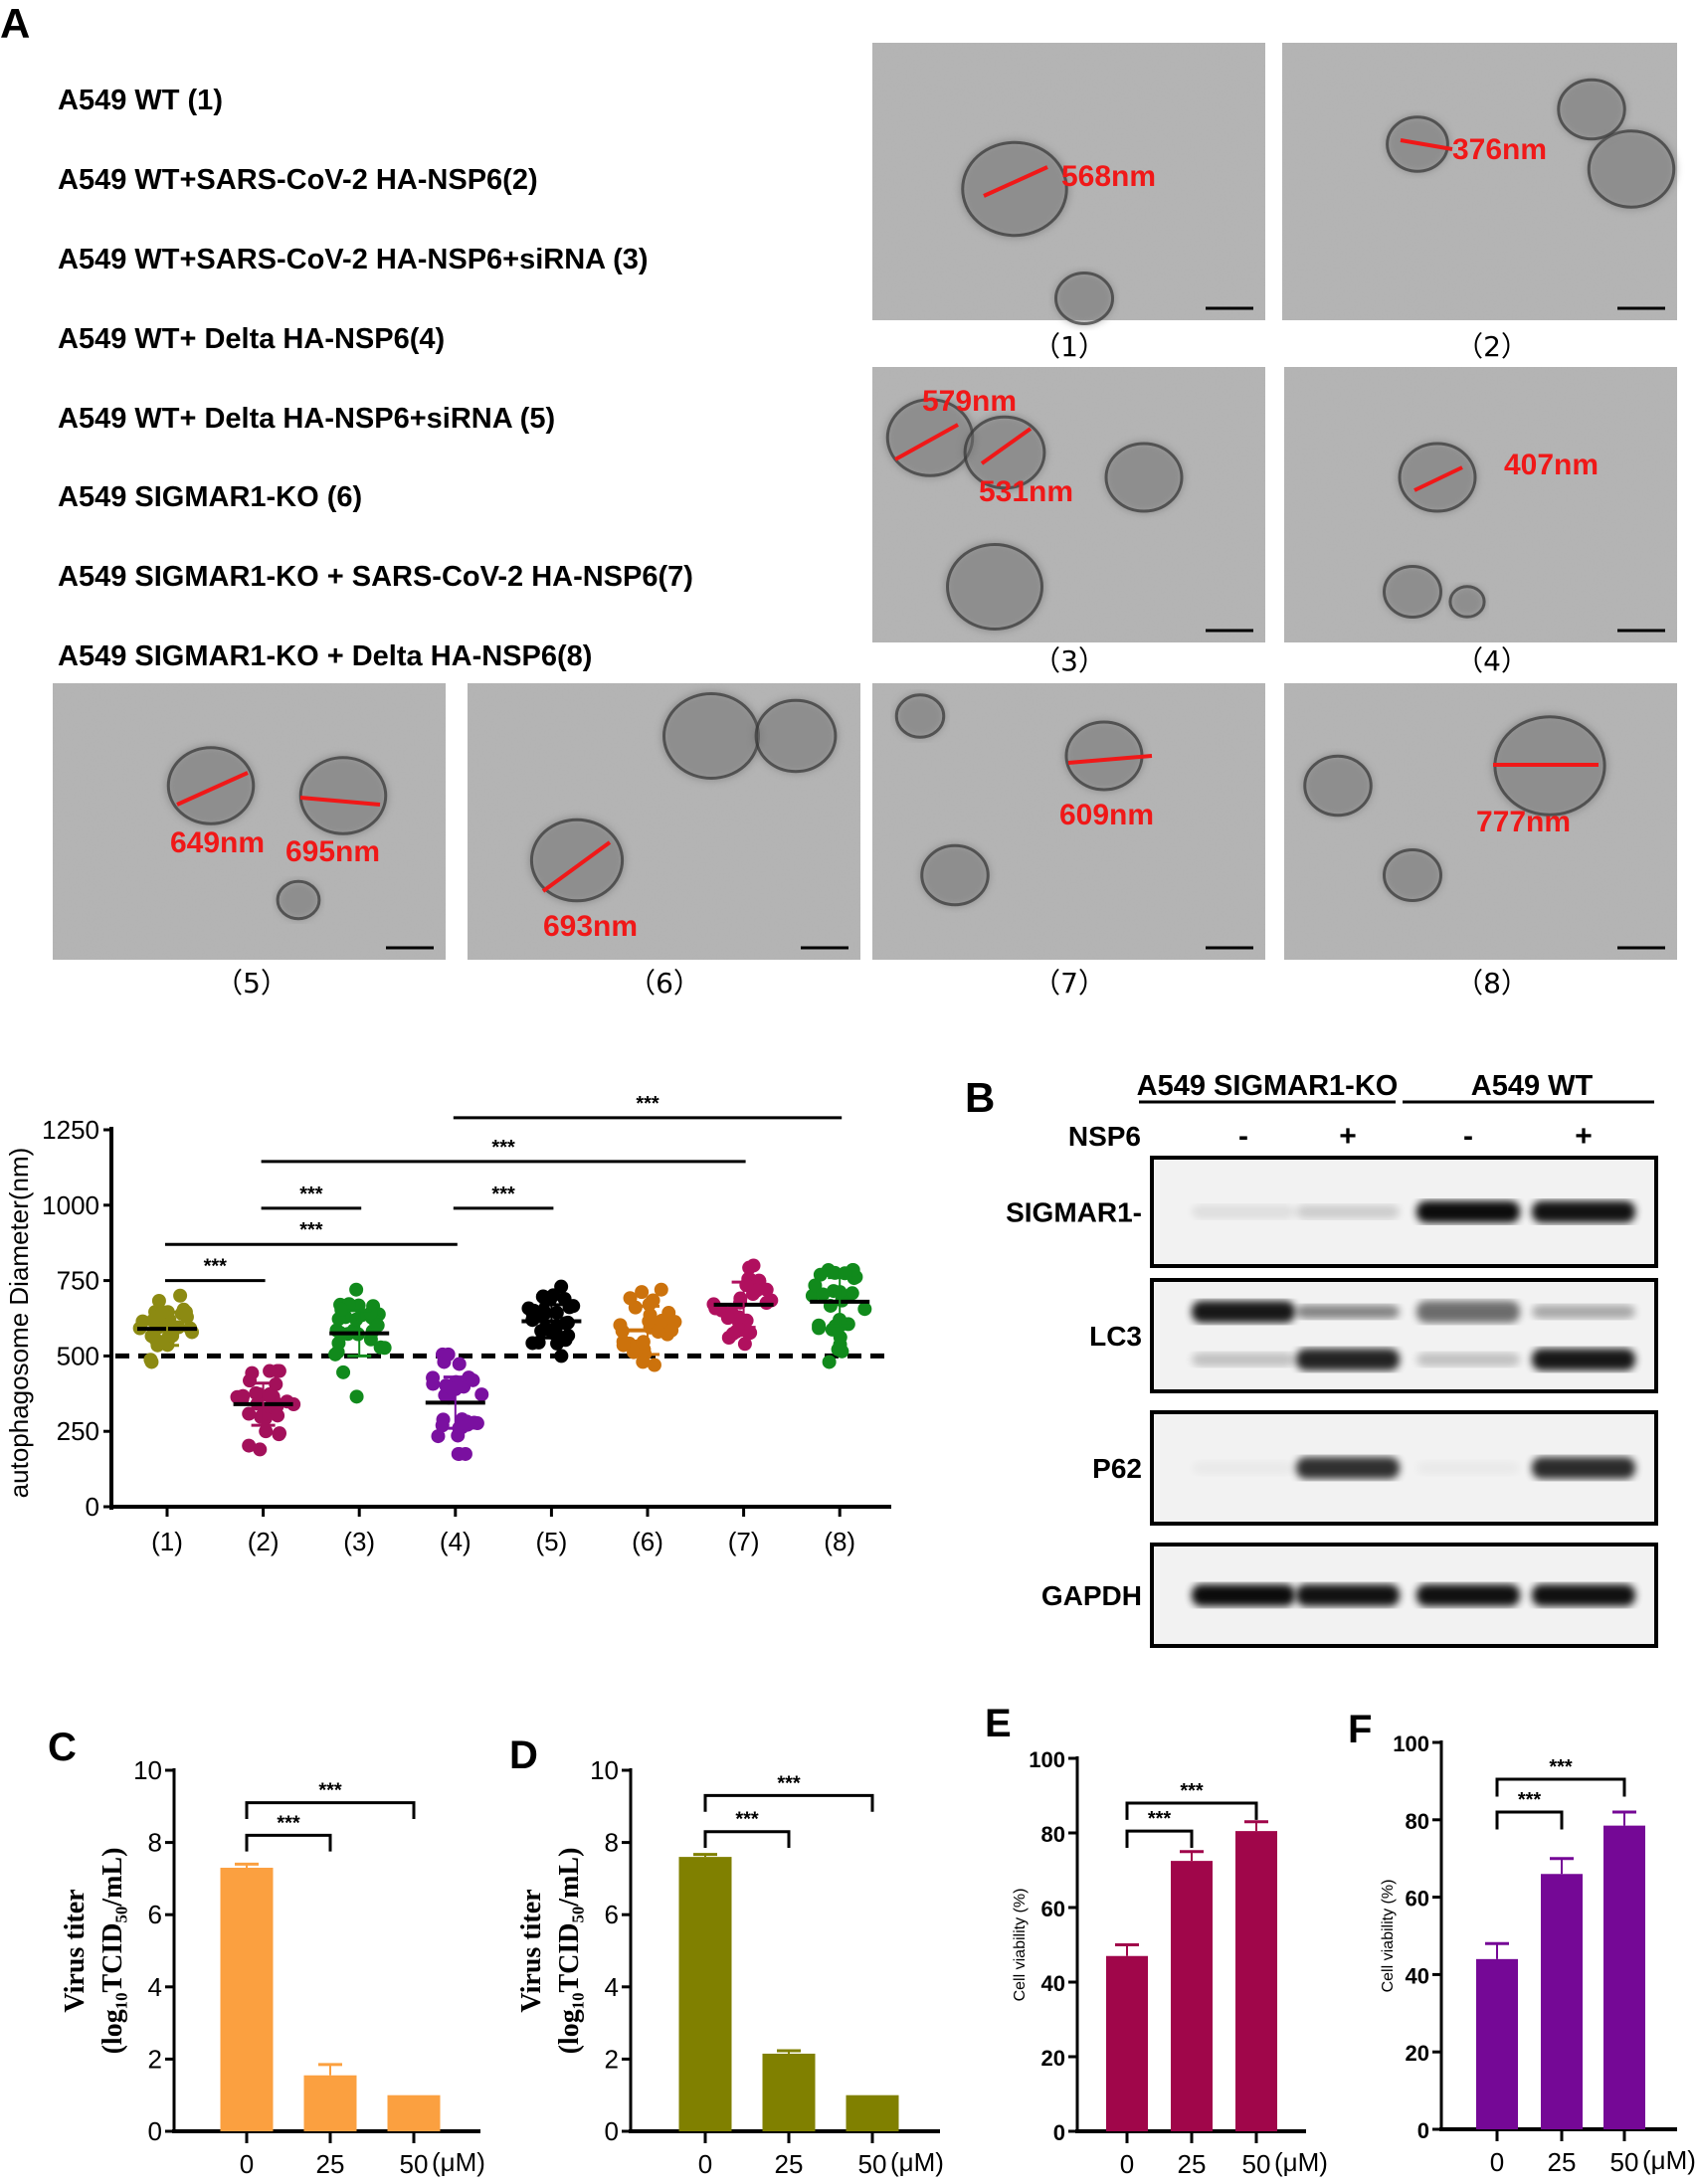 Image resolution: width=1695 pixels, height=2184 pixels. What do you see at coordinates (1551, 465) in the screenshot?
I see `measurement-label: 407nm` at bounding box center [1551, 465].